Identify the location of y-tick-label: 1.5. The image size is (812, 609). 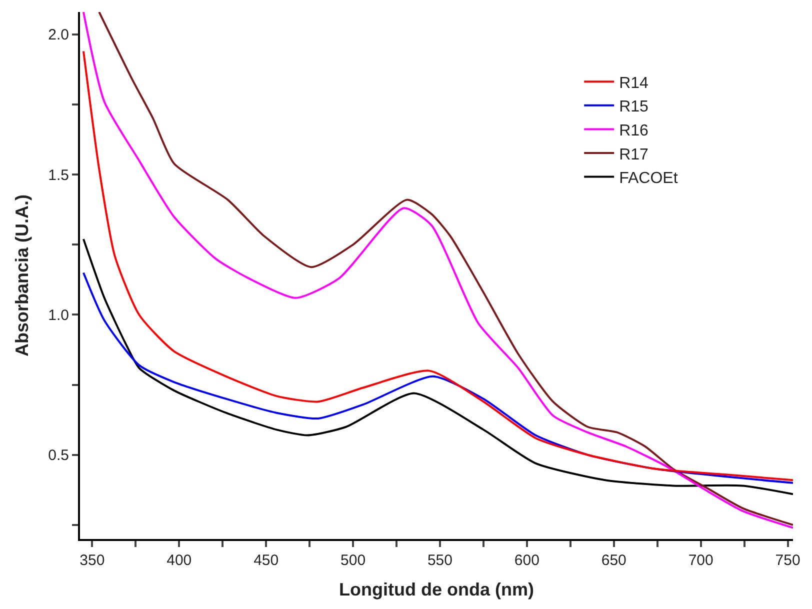
(58, 175).